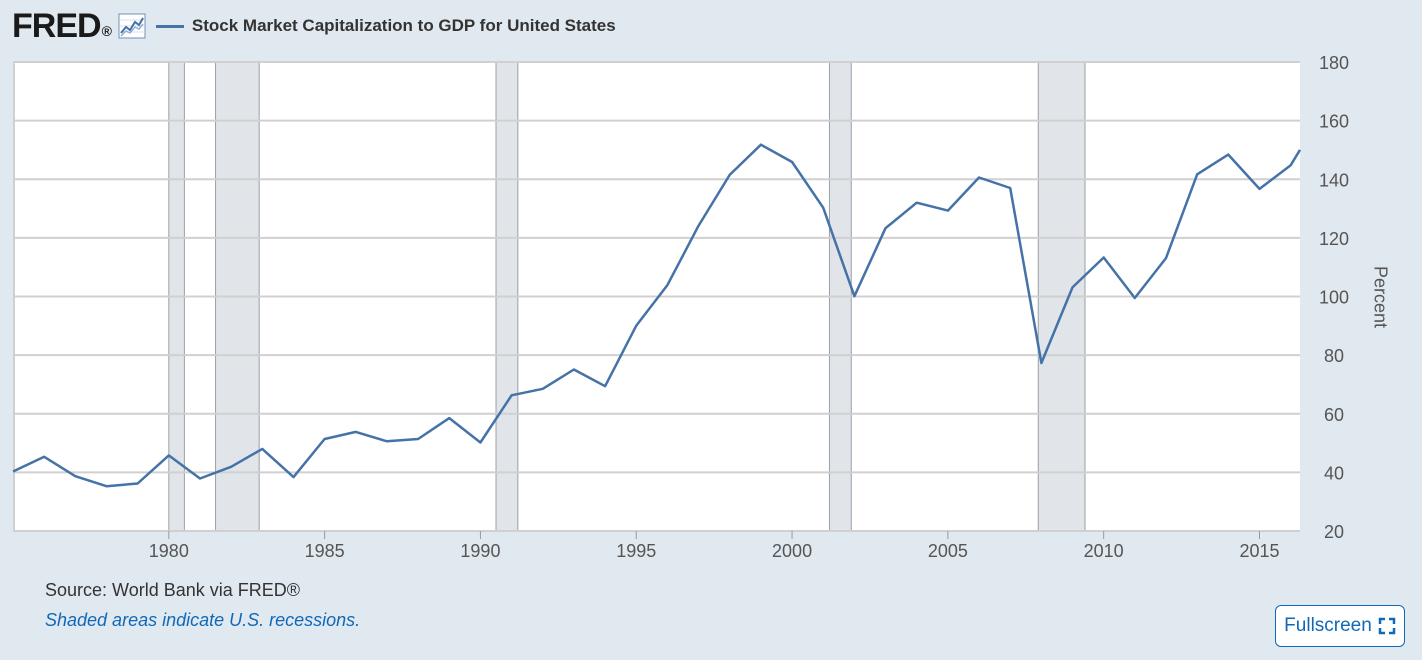 This screenshot has height=660, width=1422. I want to click on x-tick-label: 2005, so click(948, 551).